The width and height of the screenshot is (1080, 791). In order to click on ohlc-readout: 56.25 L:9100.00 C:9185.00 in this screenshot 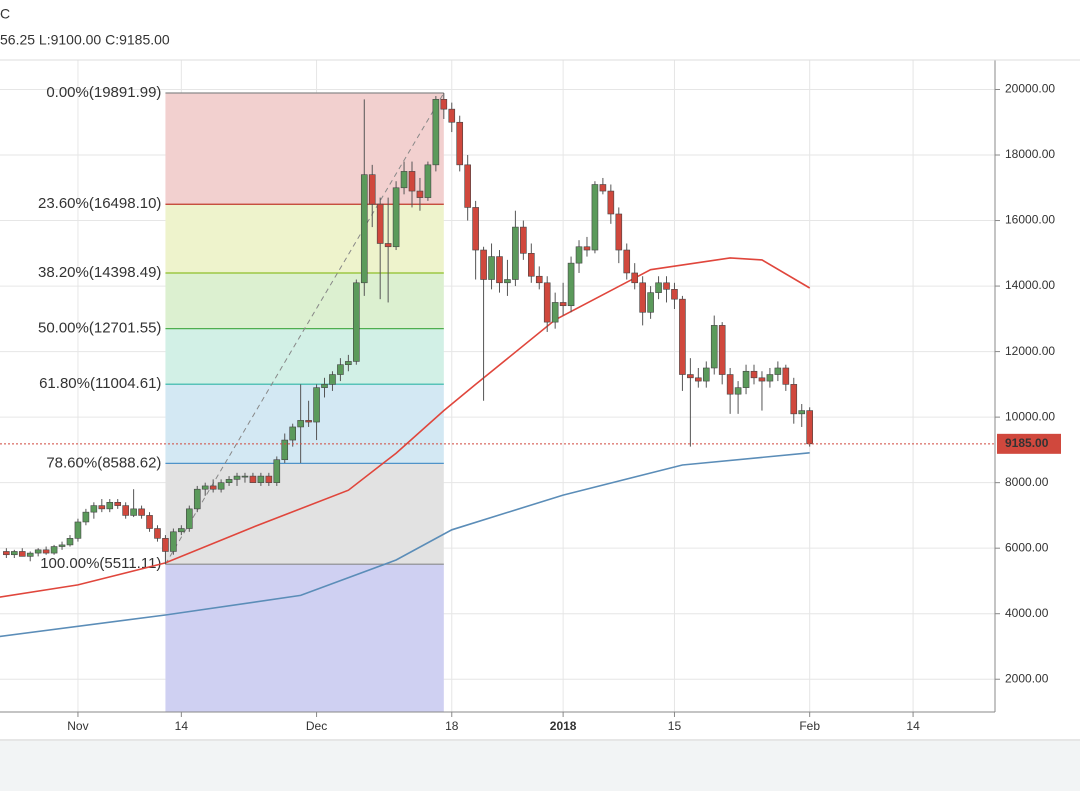, I will do `click(85, 40)`.